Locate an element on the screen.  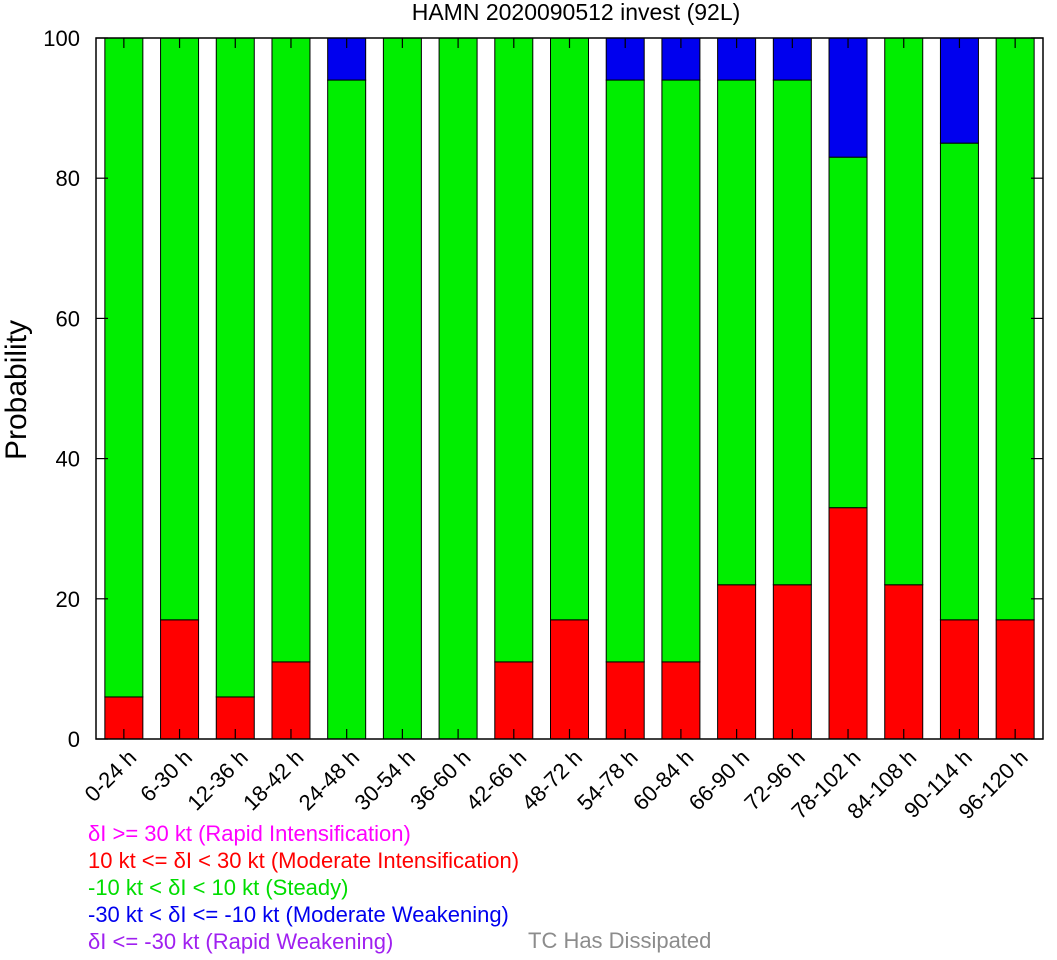
y-tick-label: 0 is located at coordinates (74, 739).